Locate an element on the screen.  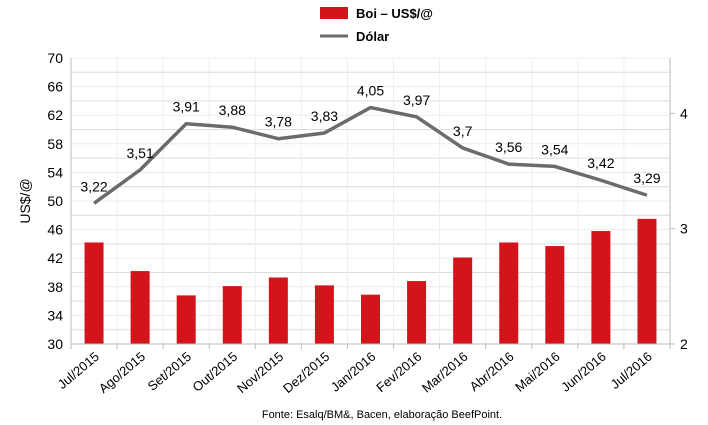
bar-abr-2016 is located at coordinates (509, 293).